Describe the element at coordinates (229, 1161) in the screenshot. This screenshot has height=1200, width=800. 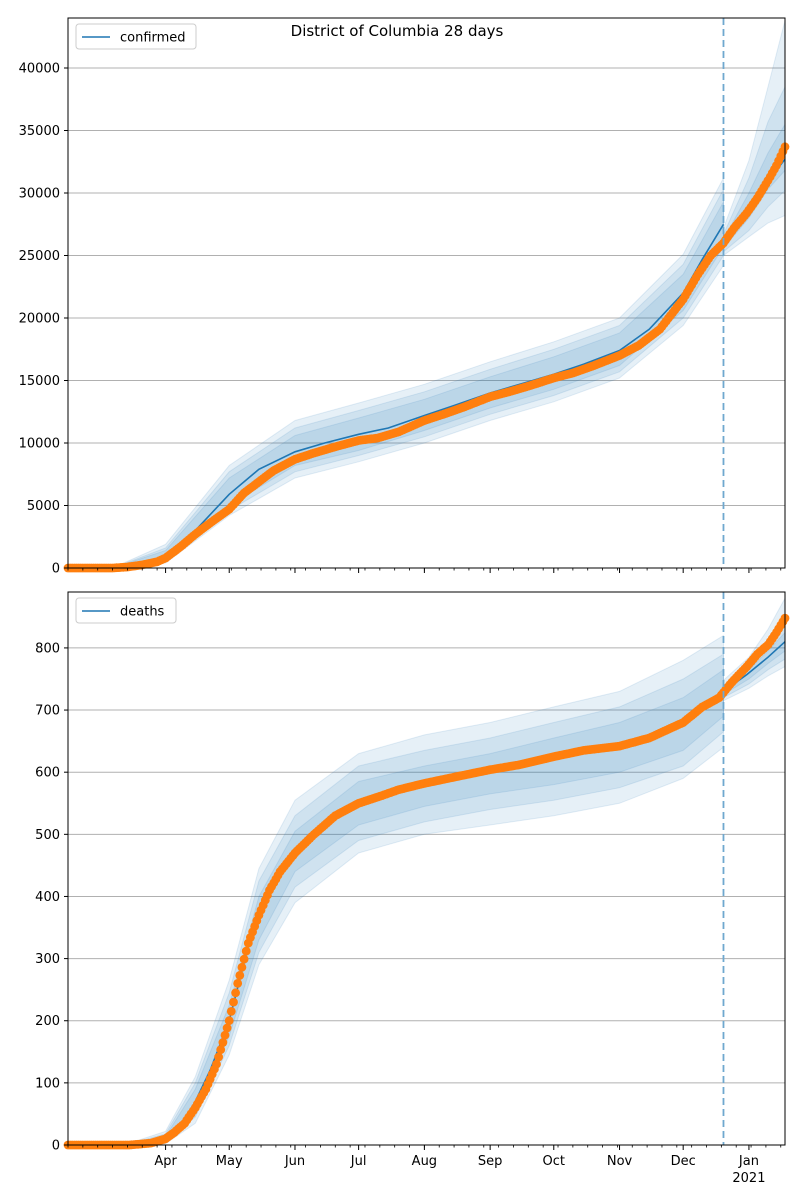
I see `x-tick-label-may: May` at that location.